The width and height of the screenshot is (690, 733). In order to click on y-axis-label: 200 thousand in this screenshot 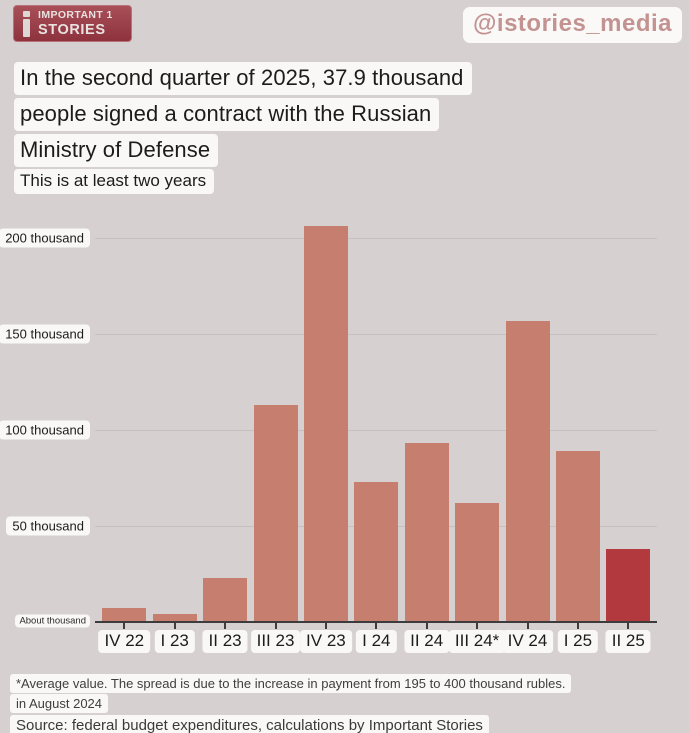, I will do `click(45, 238)`.